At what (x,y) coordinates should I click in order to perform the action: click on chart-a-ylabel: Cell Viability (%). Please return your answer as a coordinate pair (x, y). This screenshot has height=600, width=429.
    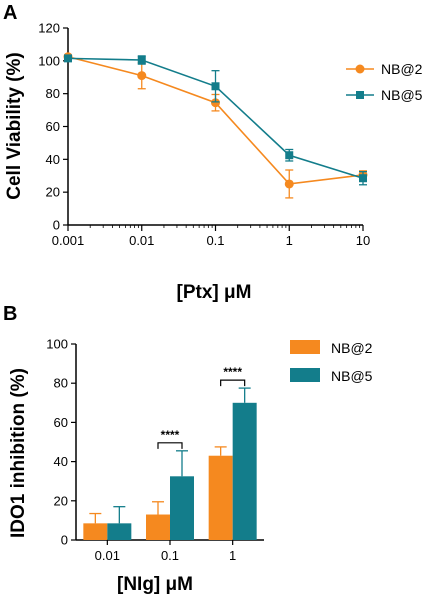
    Looking at the image, I should click on (14, 125).